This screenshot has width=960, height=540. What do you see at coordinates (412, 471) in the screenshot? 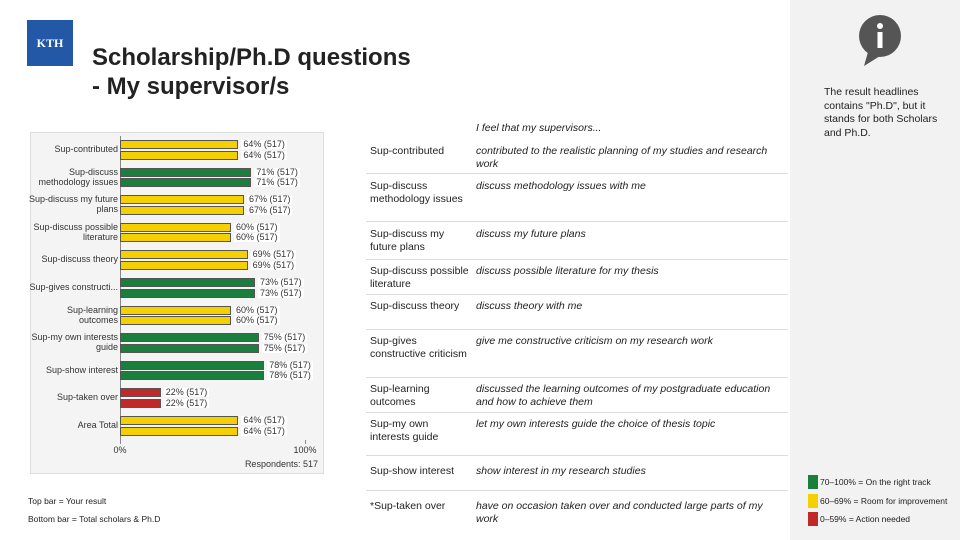
I see `row-key: Sup-show interest` at bounding box center [412, 471].